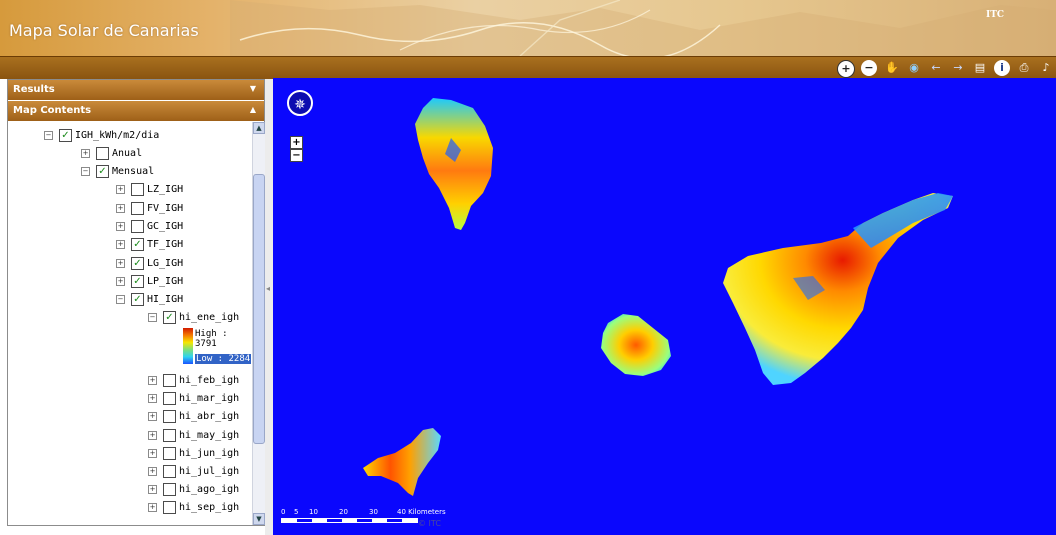 This screenshot has height=535, width=1056. What do you see at coordinates (995, 15) in the screenshot?
I see `org-label: ITC` at bounding box center [995, 15].